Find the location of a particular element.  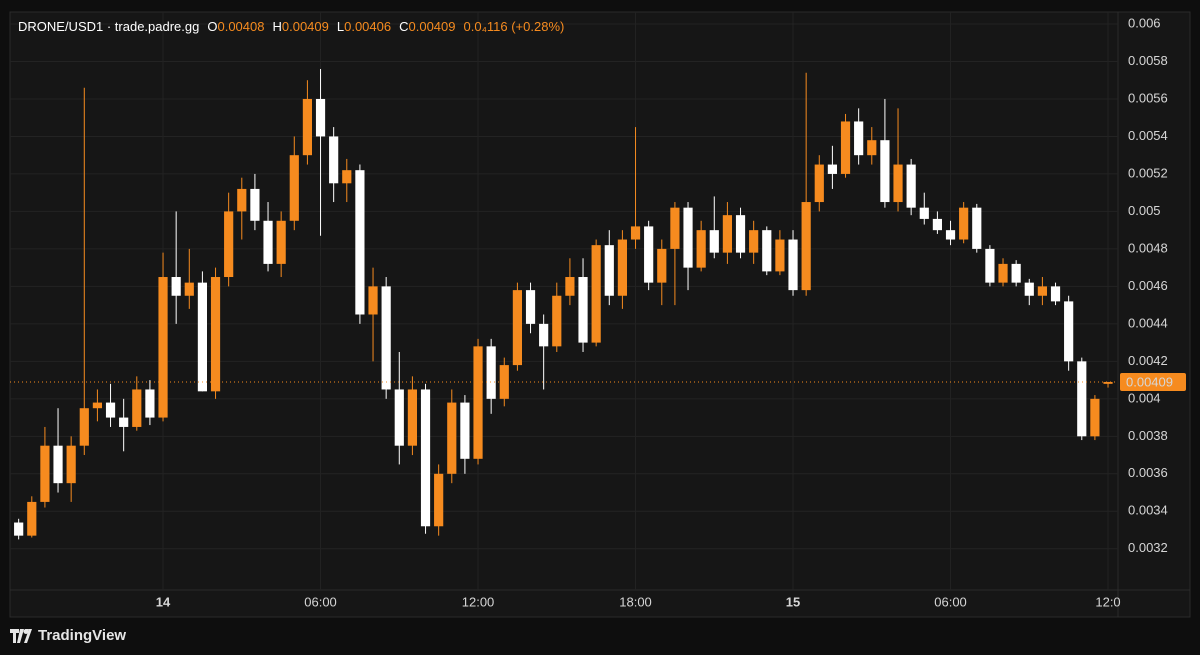

last-price-box is located at coordinates (1153, 381).